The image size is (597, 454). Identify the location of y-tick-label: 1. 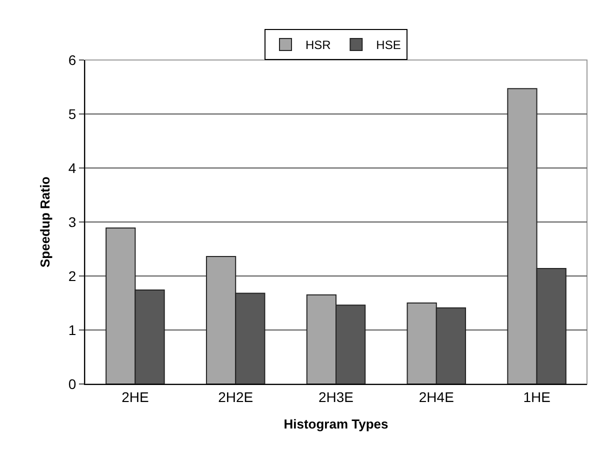
(72, 330).